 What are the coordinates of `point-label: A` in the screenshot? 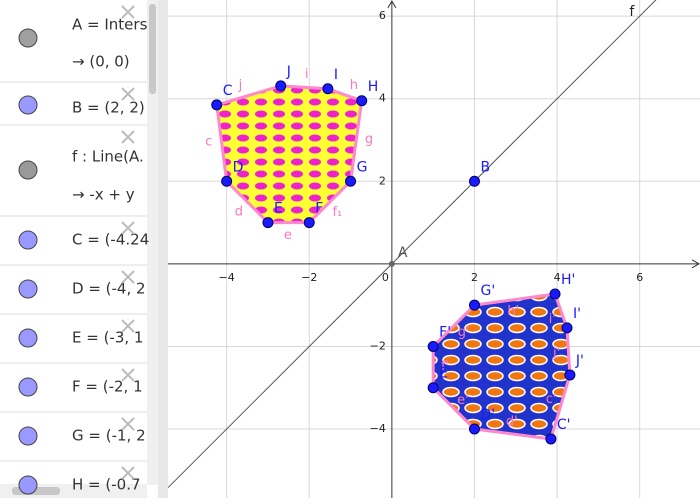 It's located at (403, 253).